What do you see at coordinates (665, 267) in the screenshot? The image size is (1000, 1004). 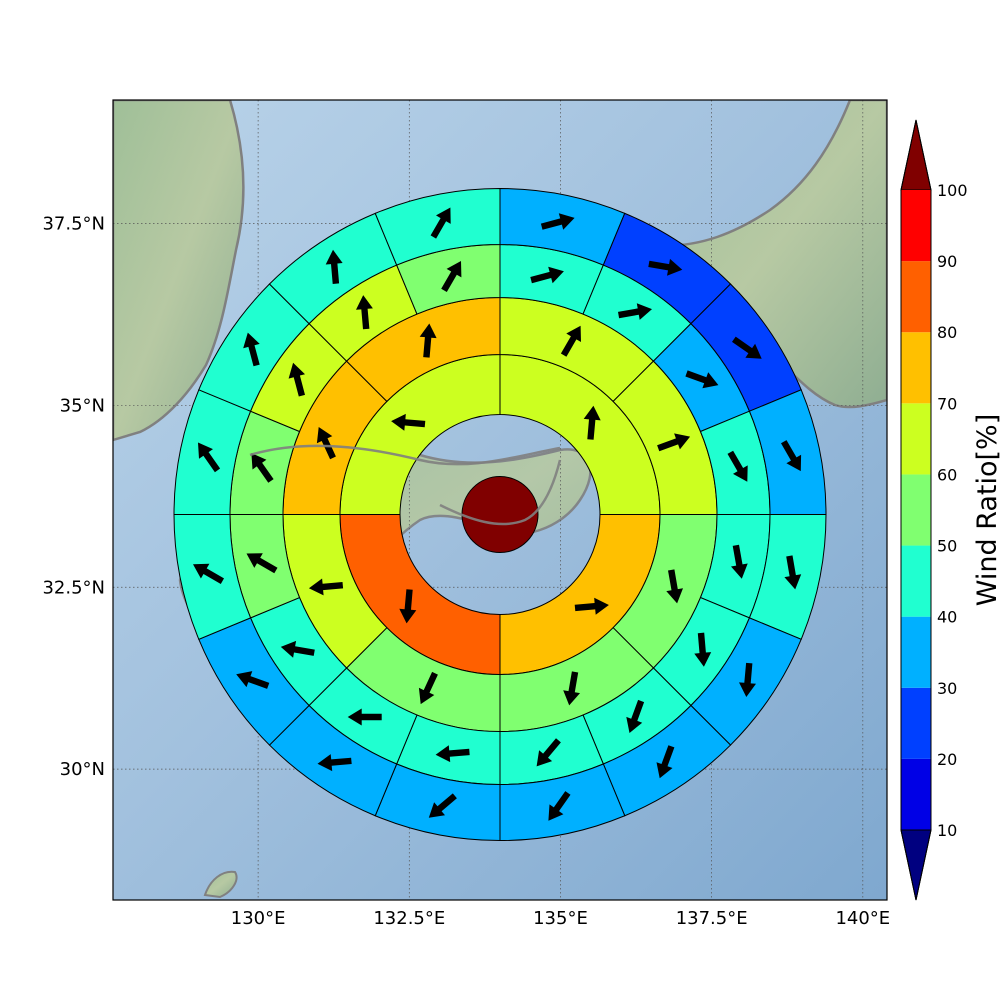 I see `wind-arrow-r4-s2` at bounding box center [665, 267].